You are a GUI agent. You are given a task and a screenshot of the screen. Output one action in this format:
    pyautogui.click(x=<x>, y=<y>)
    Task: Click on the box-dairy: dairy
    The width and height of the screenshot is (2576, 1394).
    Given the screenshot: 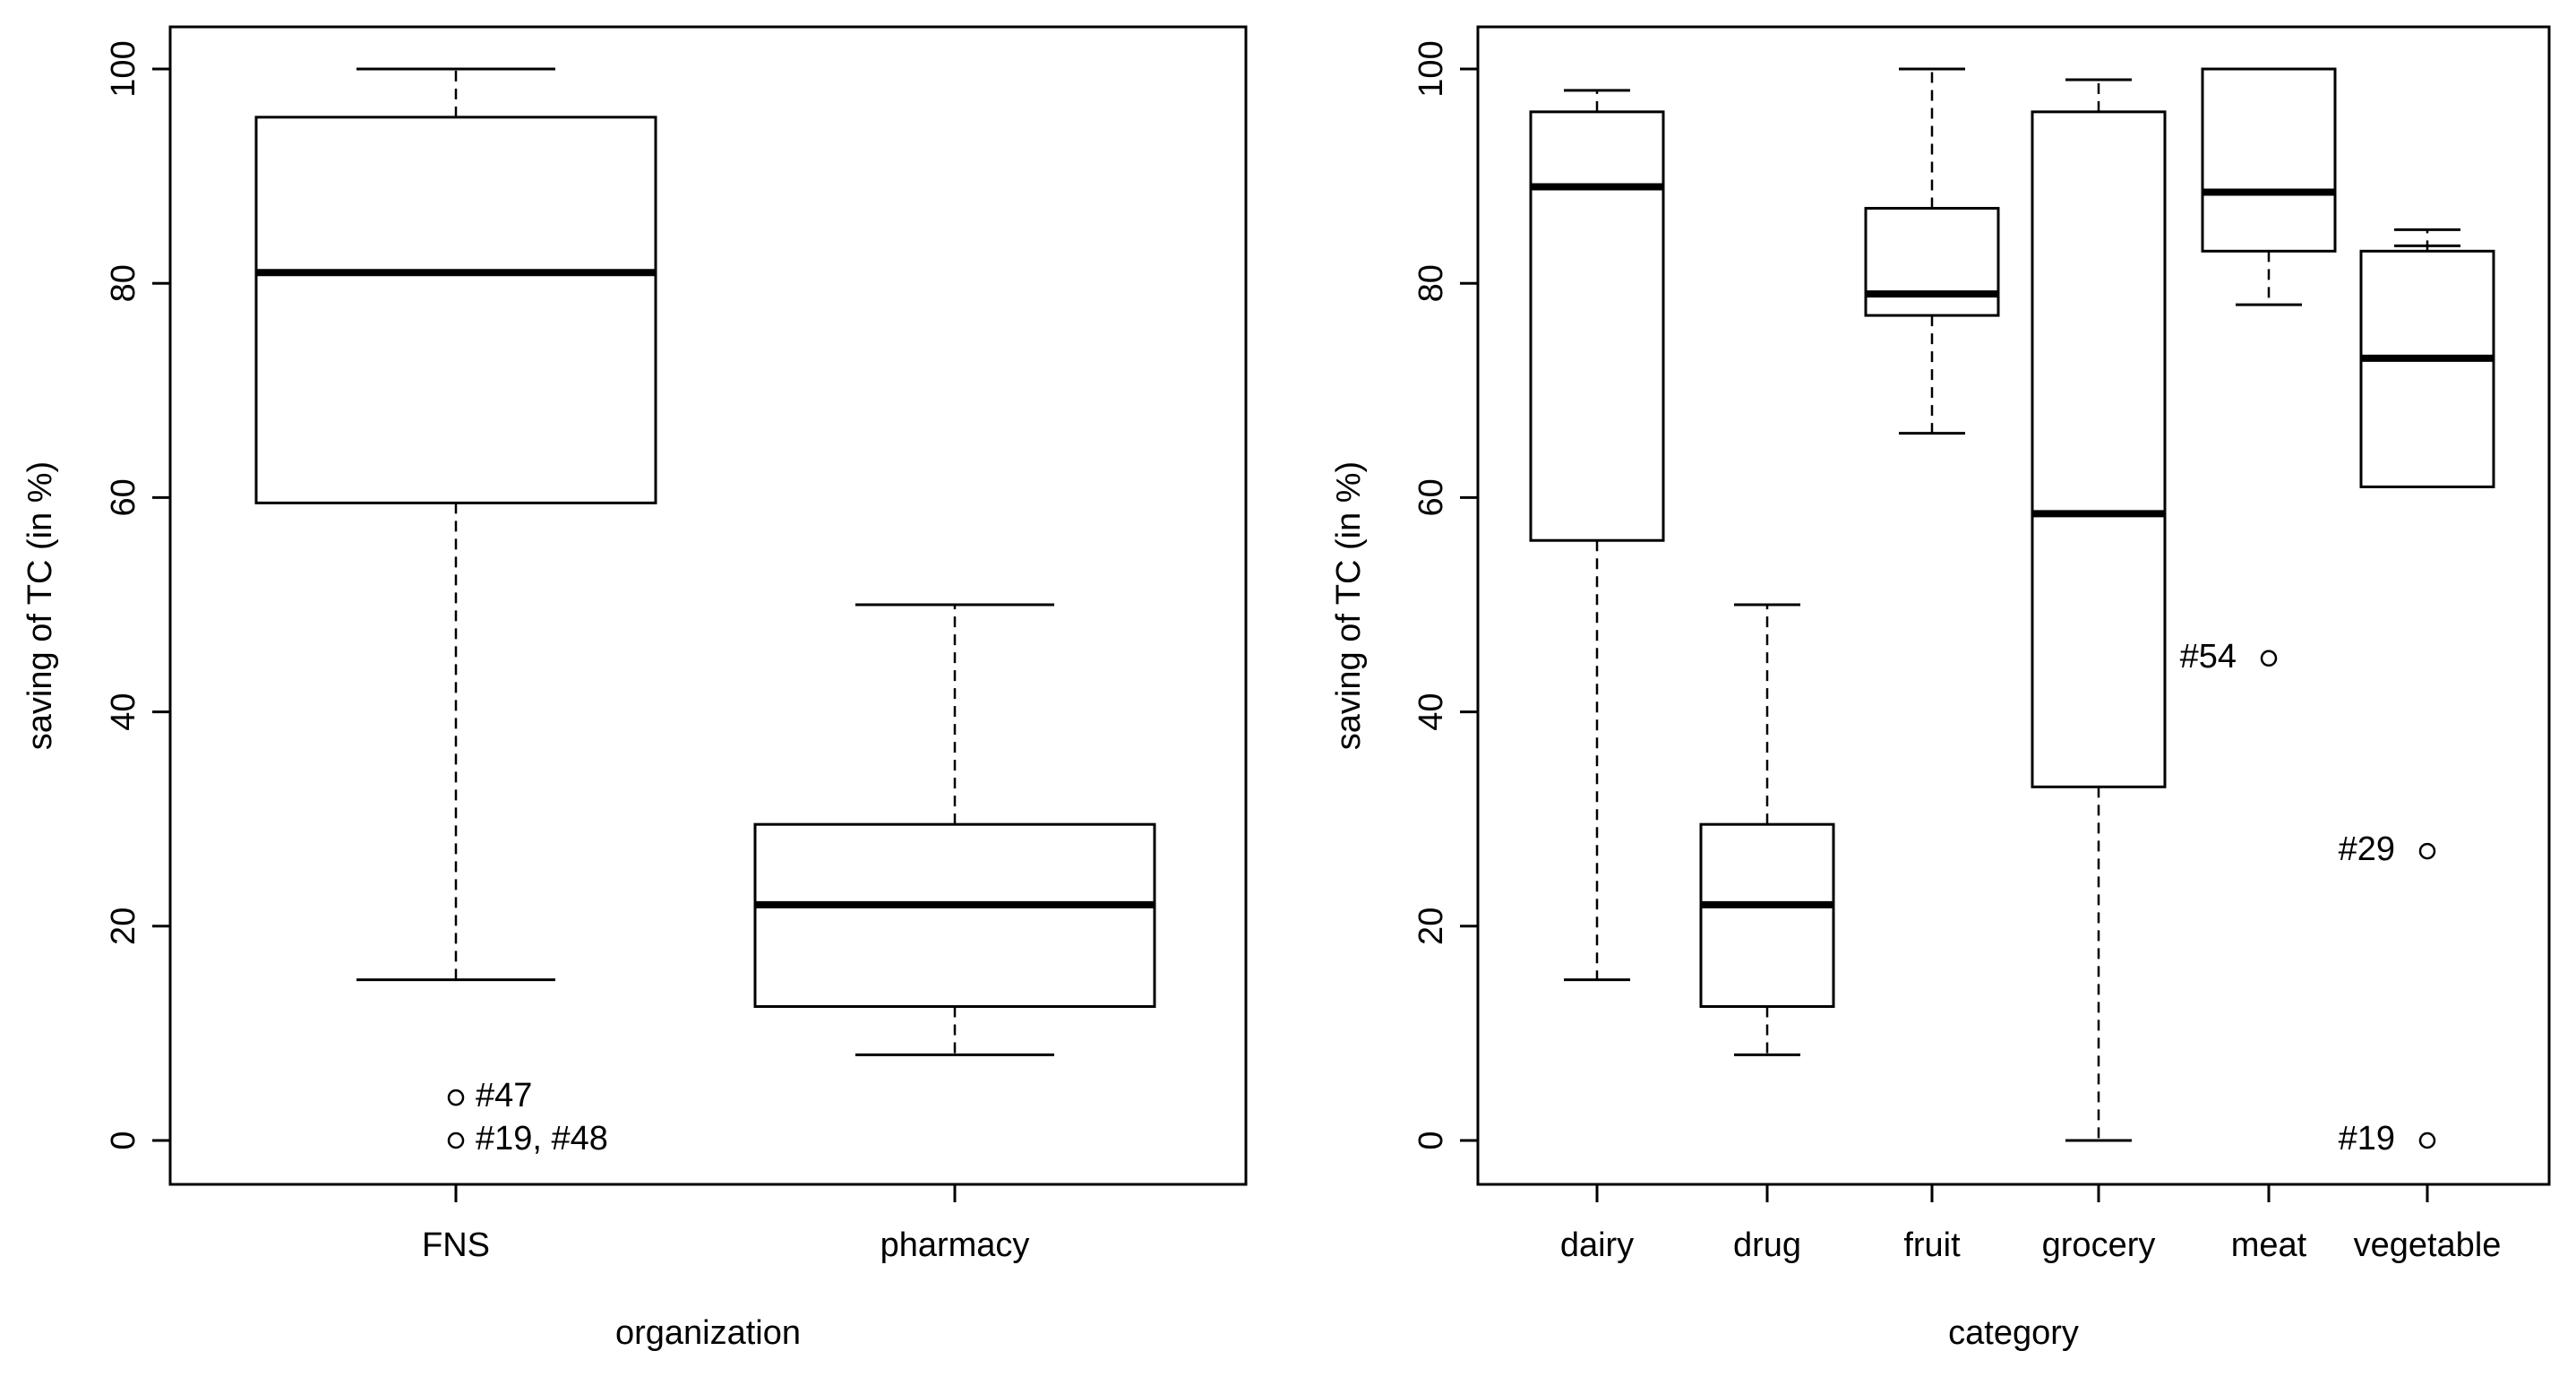 What is the action you would take?
    pyautogui.click(x=1597, y=676)
    